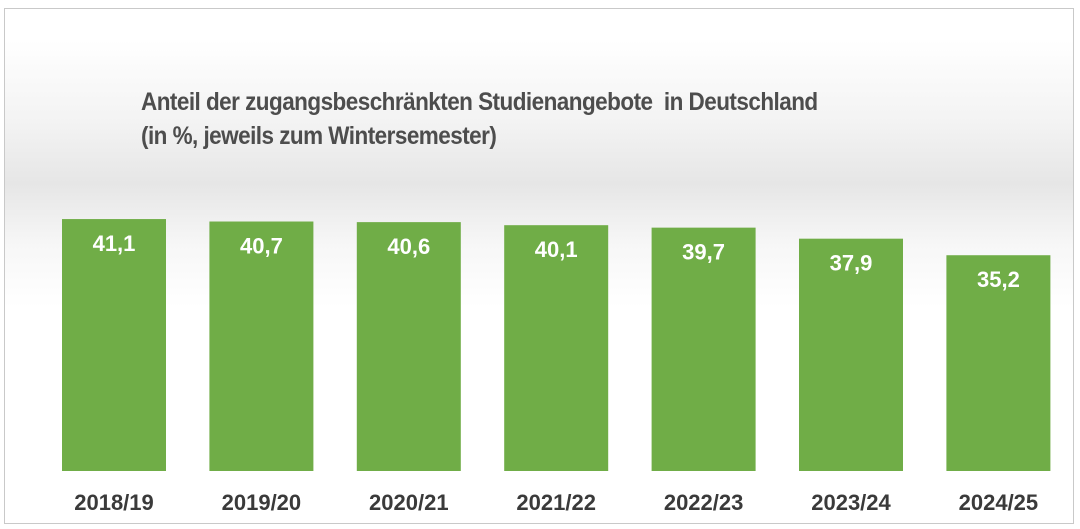 The image size is (1080, 529). What do you see at coordinates (703, 252) in the screenshot?
I see `bar-value-label: 39,7` at bounding box center [703, 252].